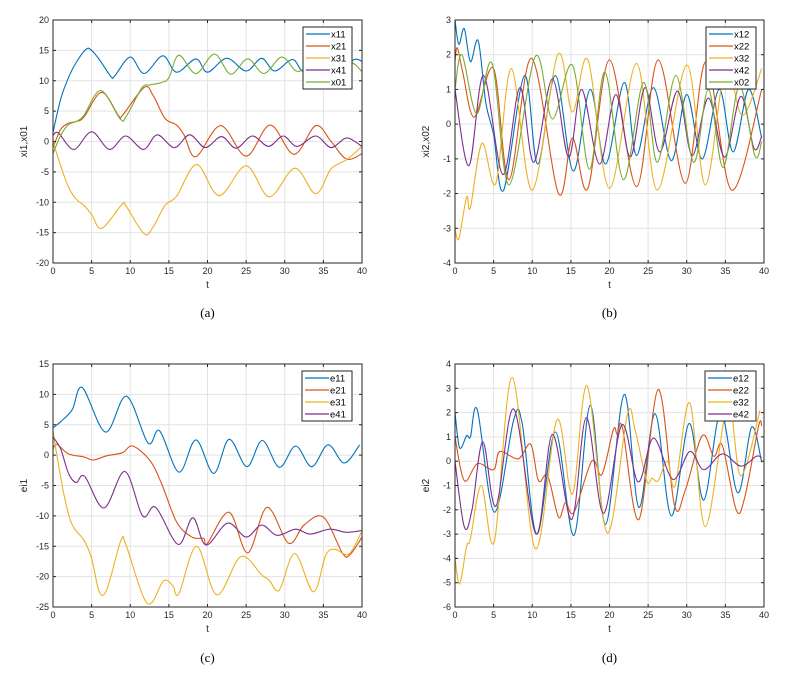  I want to click on series-line-x41, so click(207, 140).